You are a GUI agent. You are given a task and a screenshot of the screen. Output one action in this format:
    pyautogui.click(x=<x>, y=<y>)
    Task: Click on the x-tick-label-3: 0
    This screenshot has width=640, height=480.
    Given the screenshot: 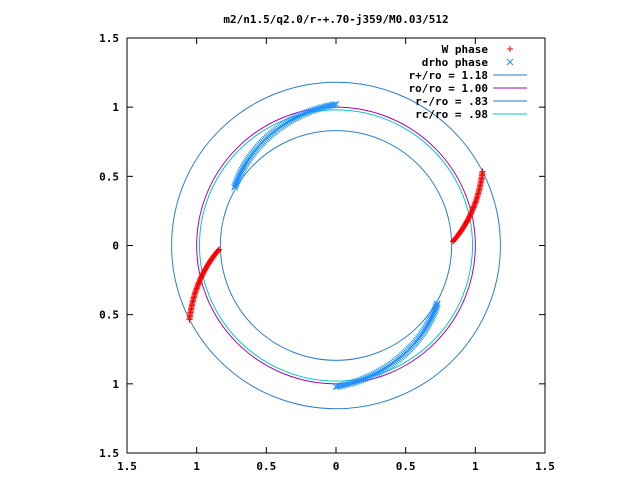 What is the action you would take?
    pyautogui.click(x=336, y=466)
    